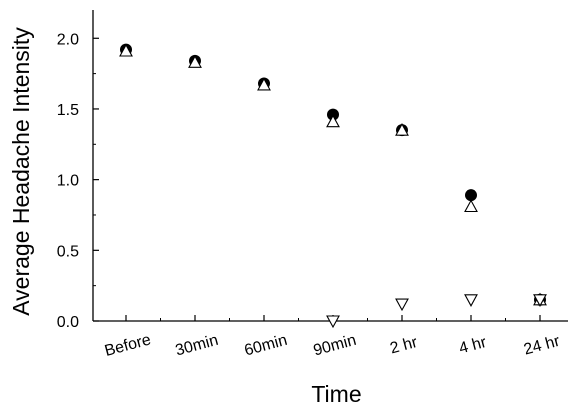 This screenshot has height=414, width=579. Describe the element at coordinates (471, 195) in the screenshot. I see `data-point-filled-circle` at that location.